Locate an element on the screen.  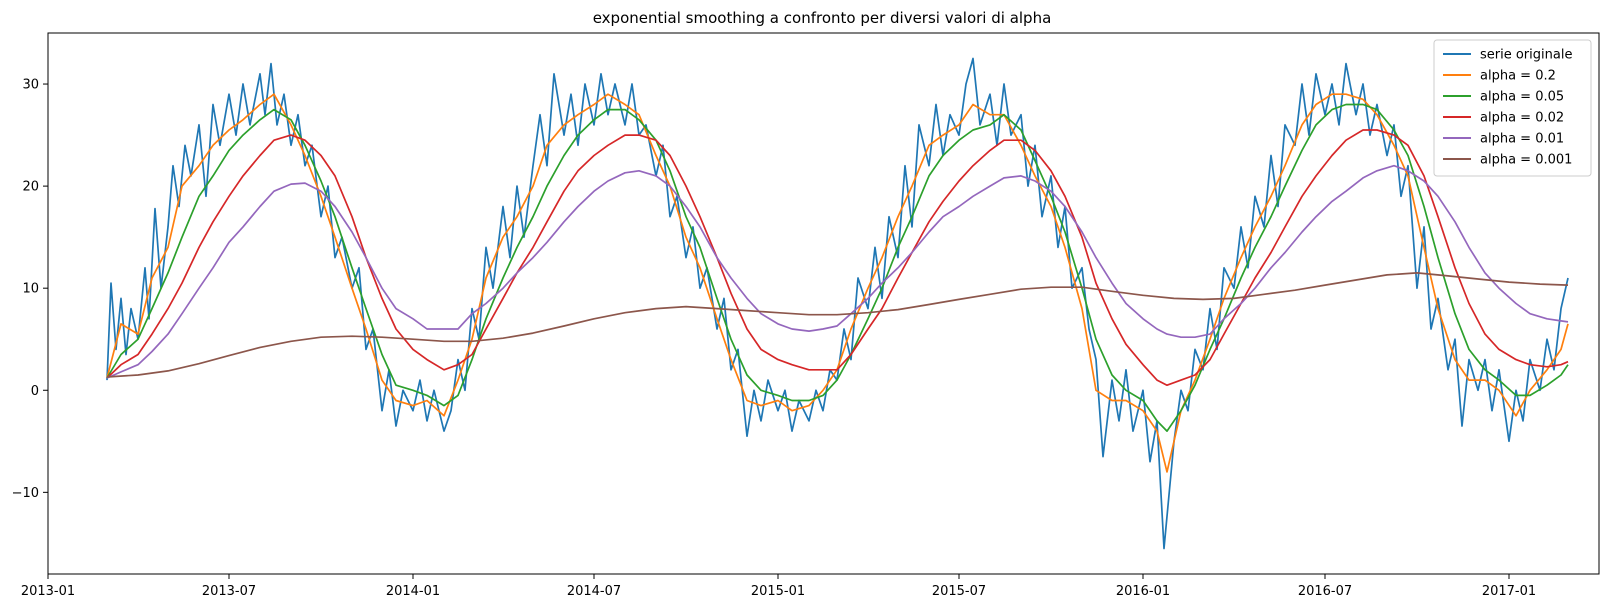
x-tick-label: 2015-07 is located at coordinates (959, 591).